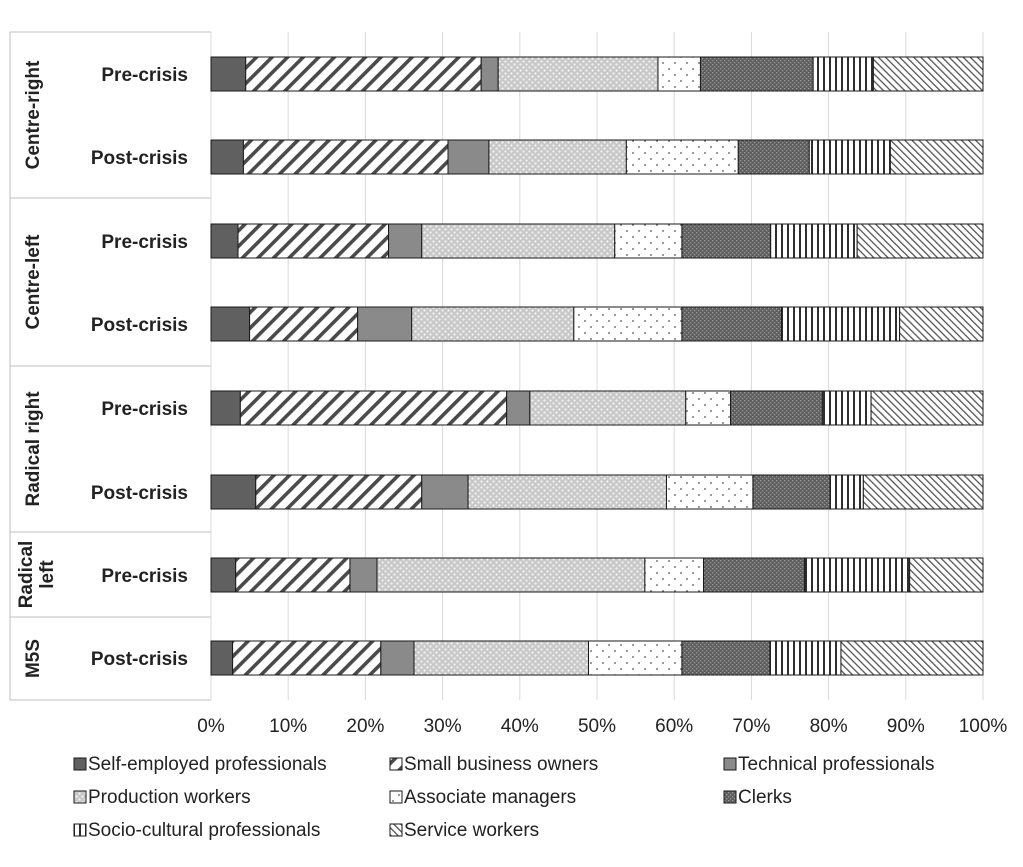 This screenshot has width=1023, height=867. What do you see at coordinates (169, 797) in the screenshot?
I see `legend-label: Production workers` at bounding box center [169, 797].